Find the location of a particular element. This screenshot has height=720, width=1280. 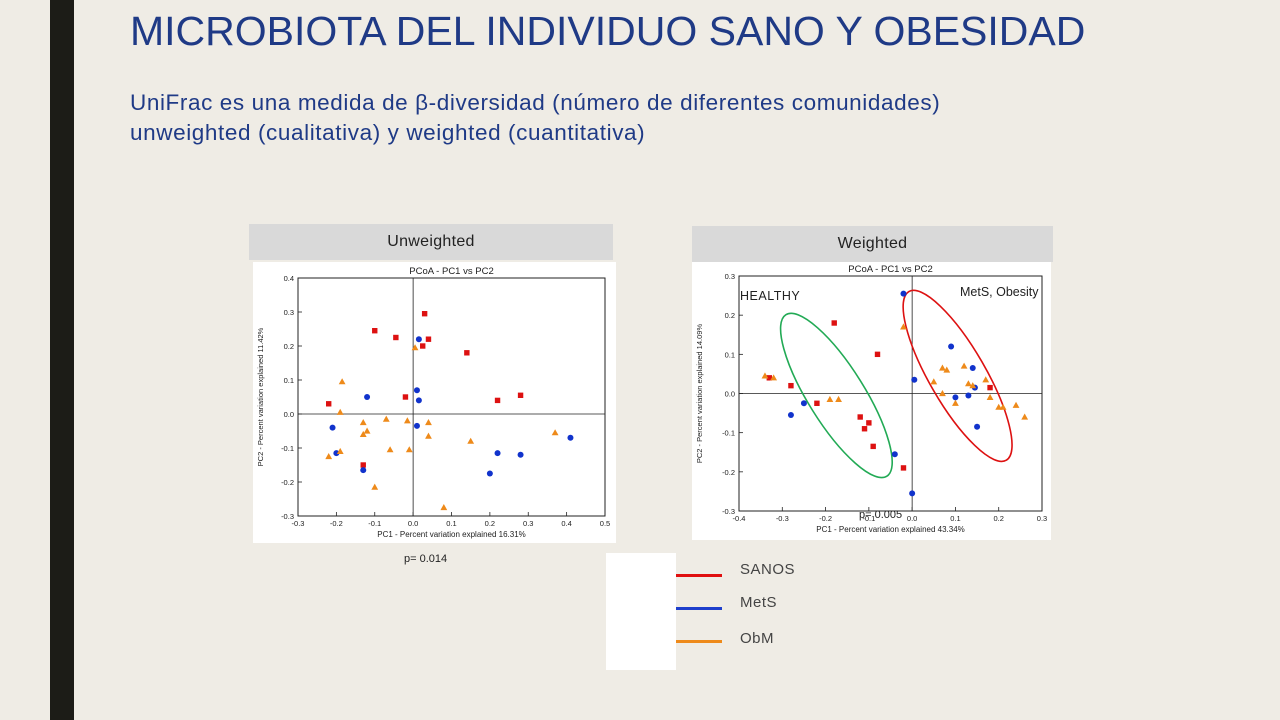

unweighted-panel-header: Unweighted is located at coordinates (431, 242).